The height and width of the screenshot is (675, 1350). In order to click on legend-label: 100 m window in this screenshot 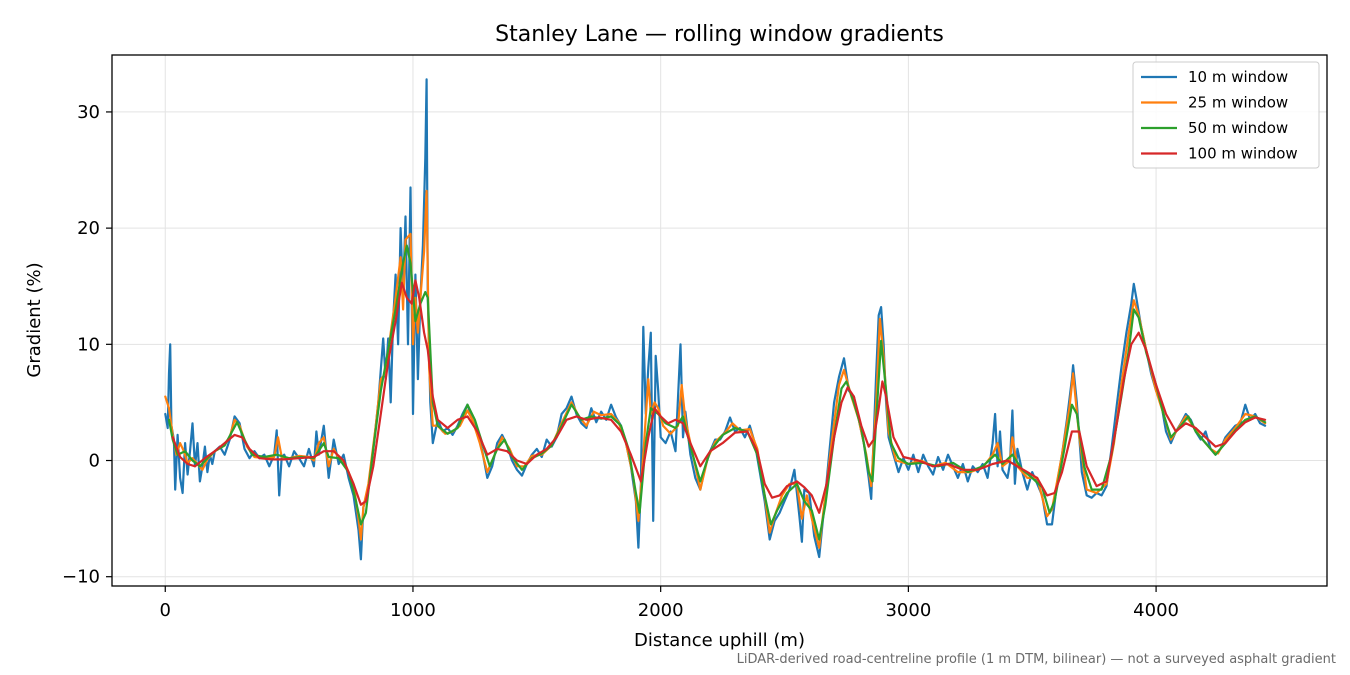, I will do `click(1243, 154)`.